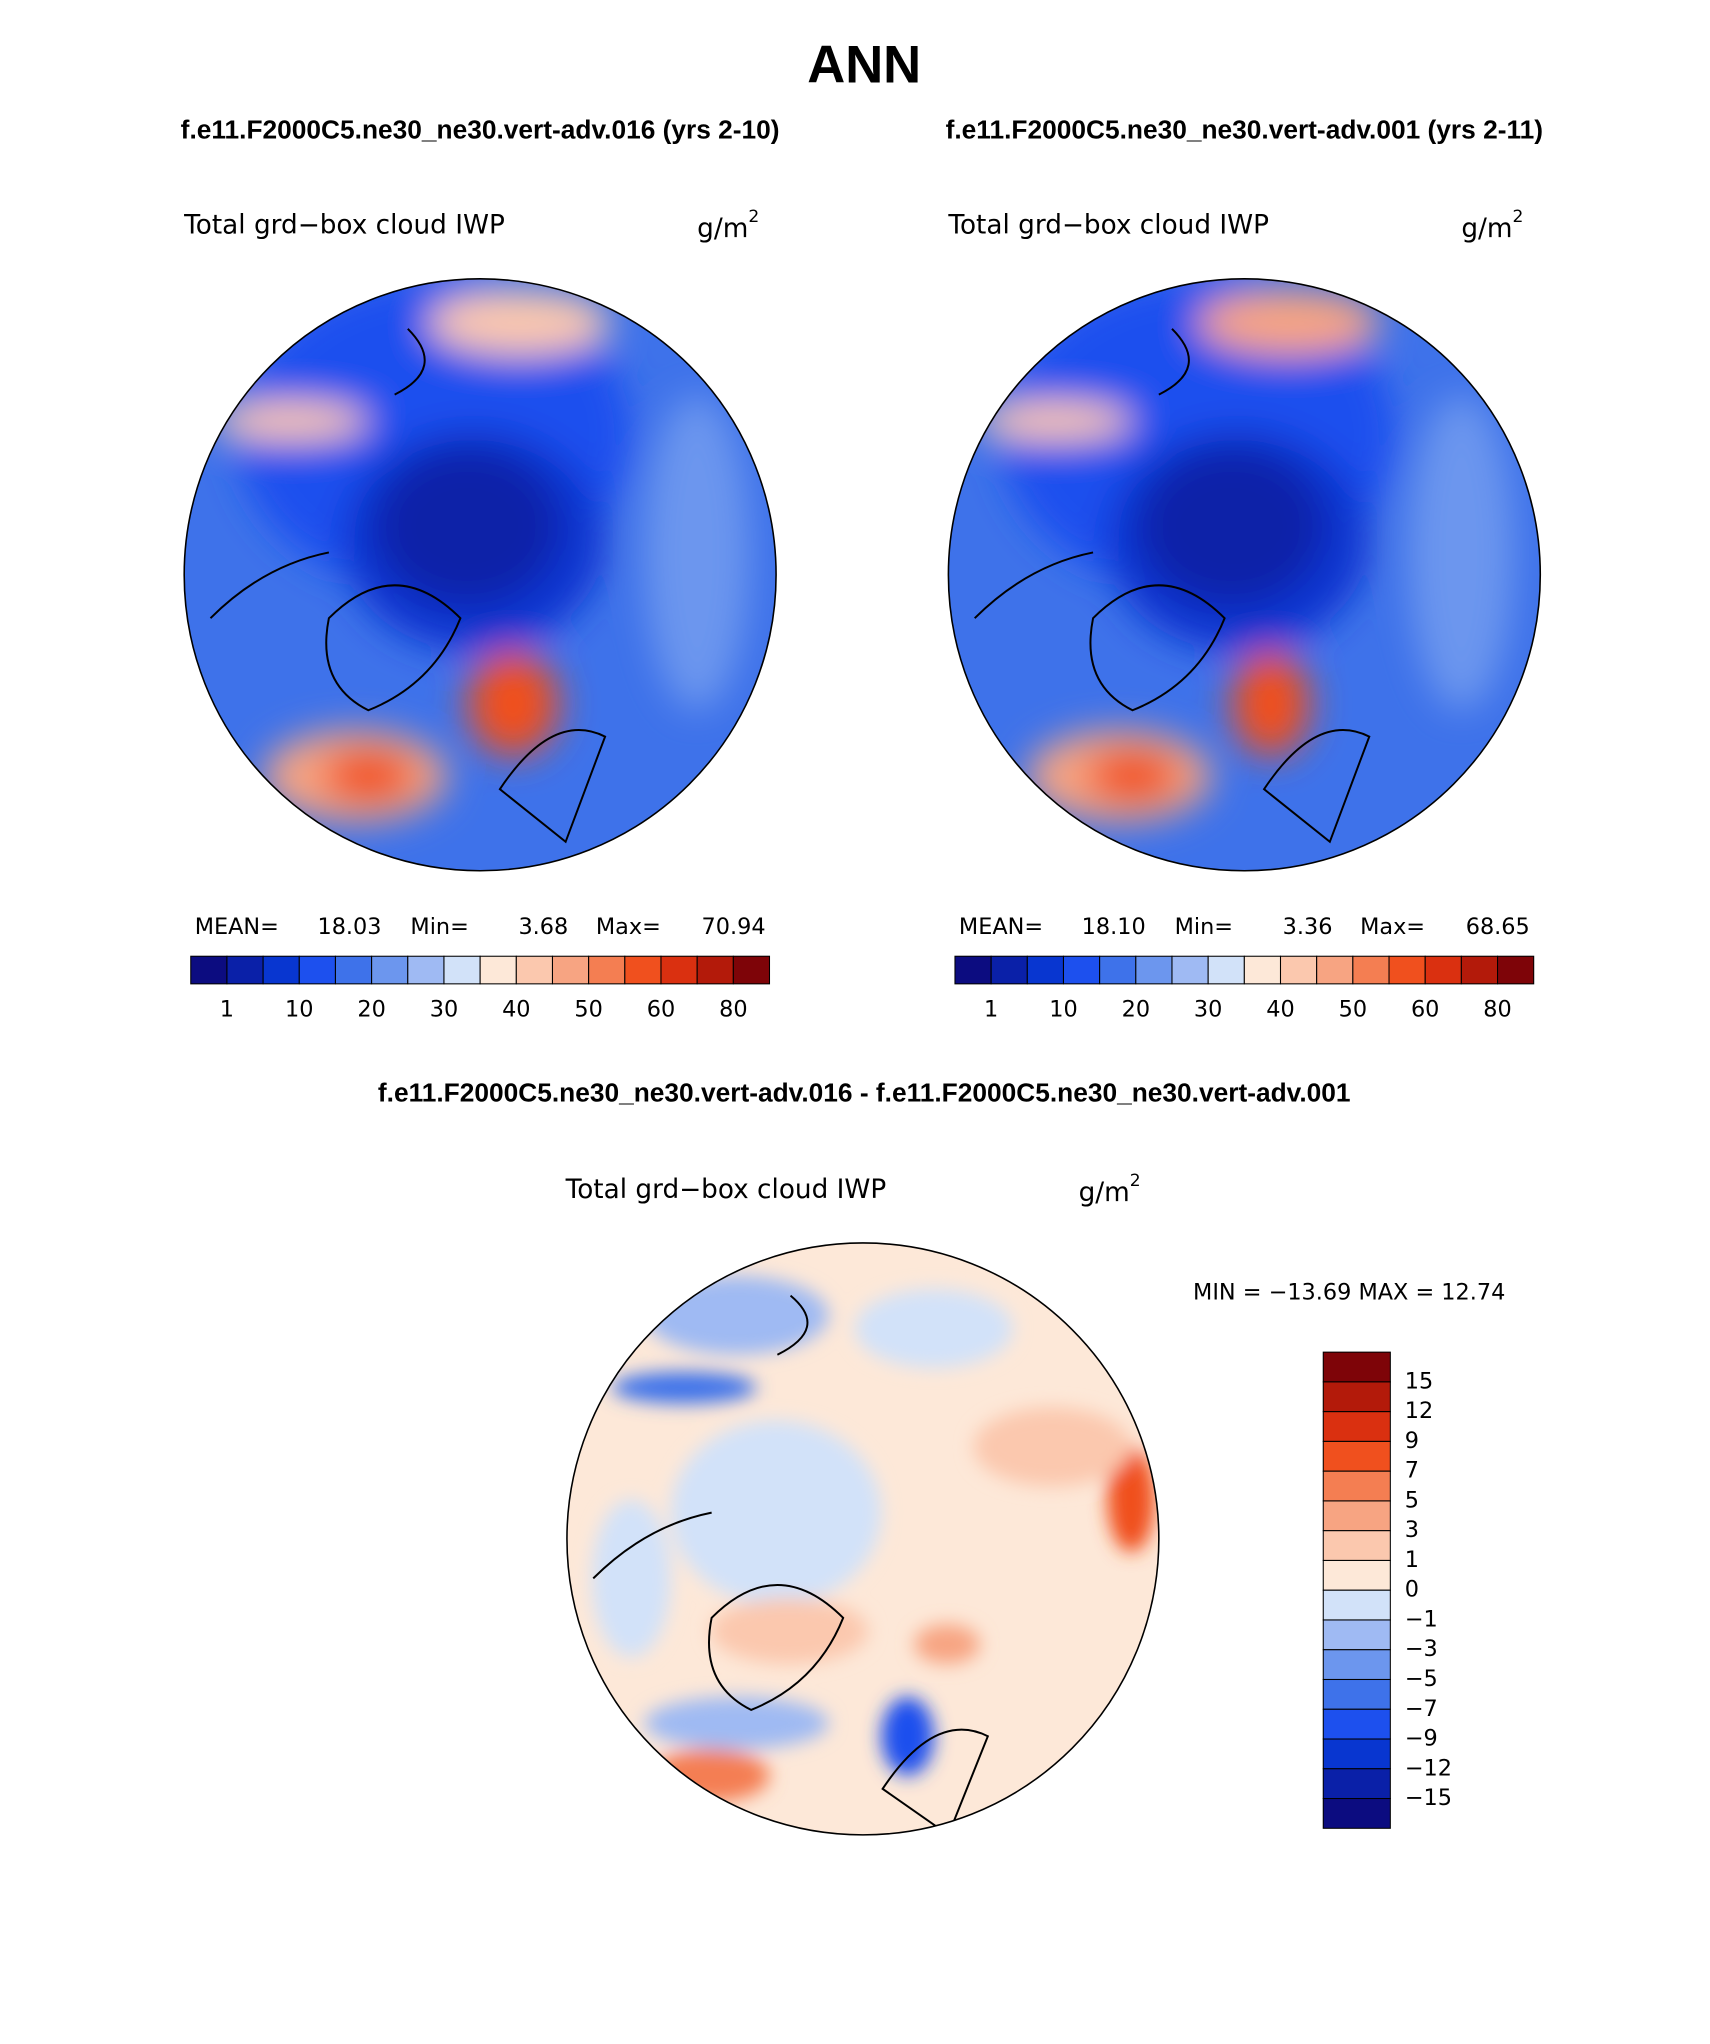  Describe the element at coordinates (1419, 1381) in the screenshot. I see `colorbar-label: 15` at that location.